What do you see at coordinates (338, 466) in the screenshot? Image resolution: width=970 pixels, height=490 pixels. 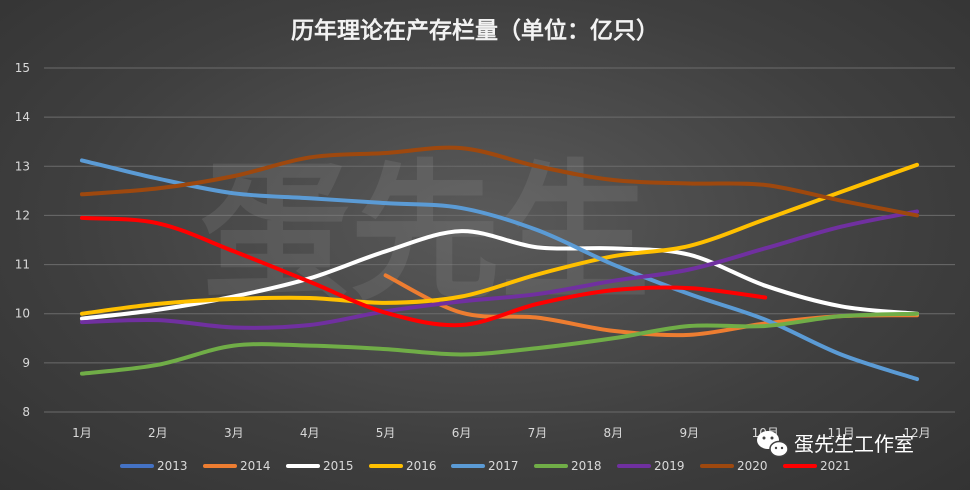 I see `legend-label: 2015` at bounding box center [338, 466].